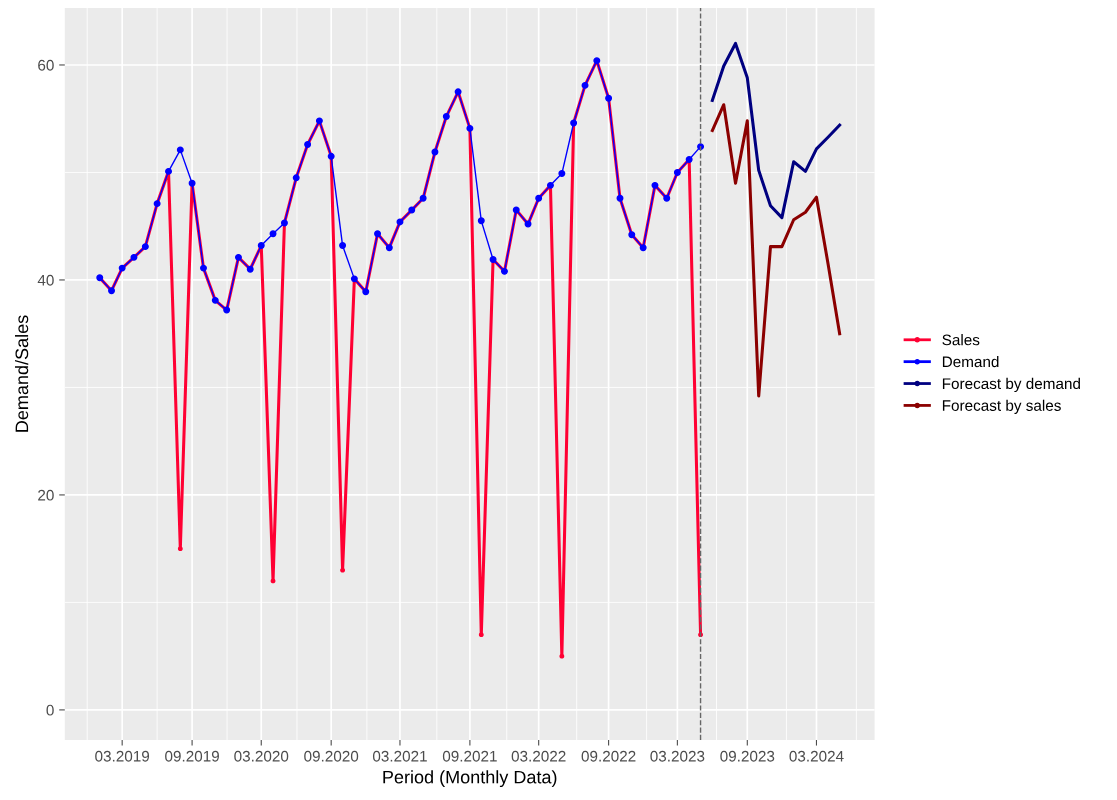 Image resolution: width=1117 pixels, height=800 pixels. Describe the element at coordinates (399, 756) in the screenshot. I see `x-tick-label: 03.2021` at that location.